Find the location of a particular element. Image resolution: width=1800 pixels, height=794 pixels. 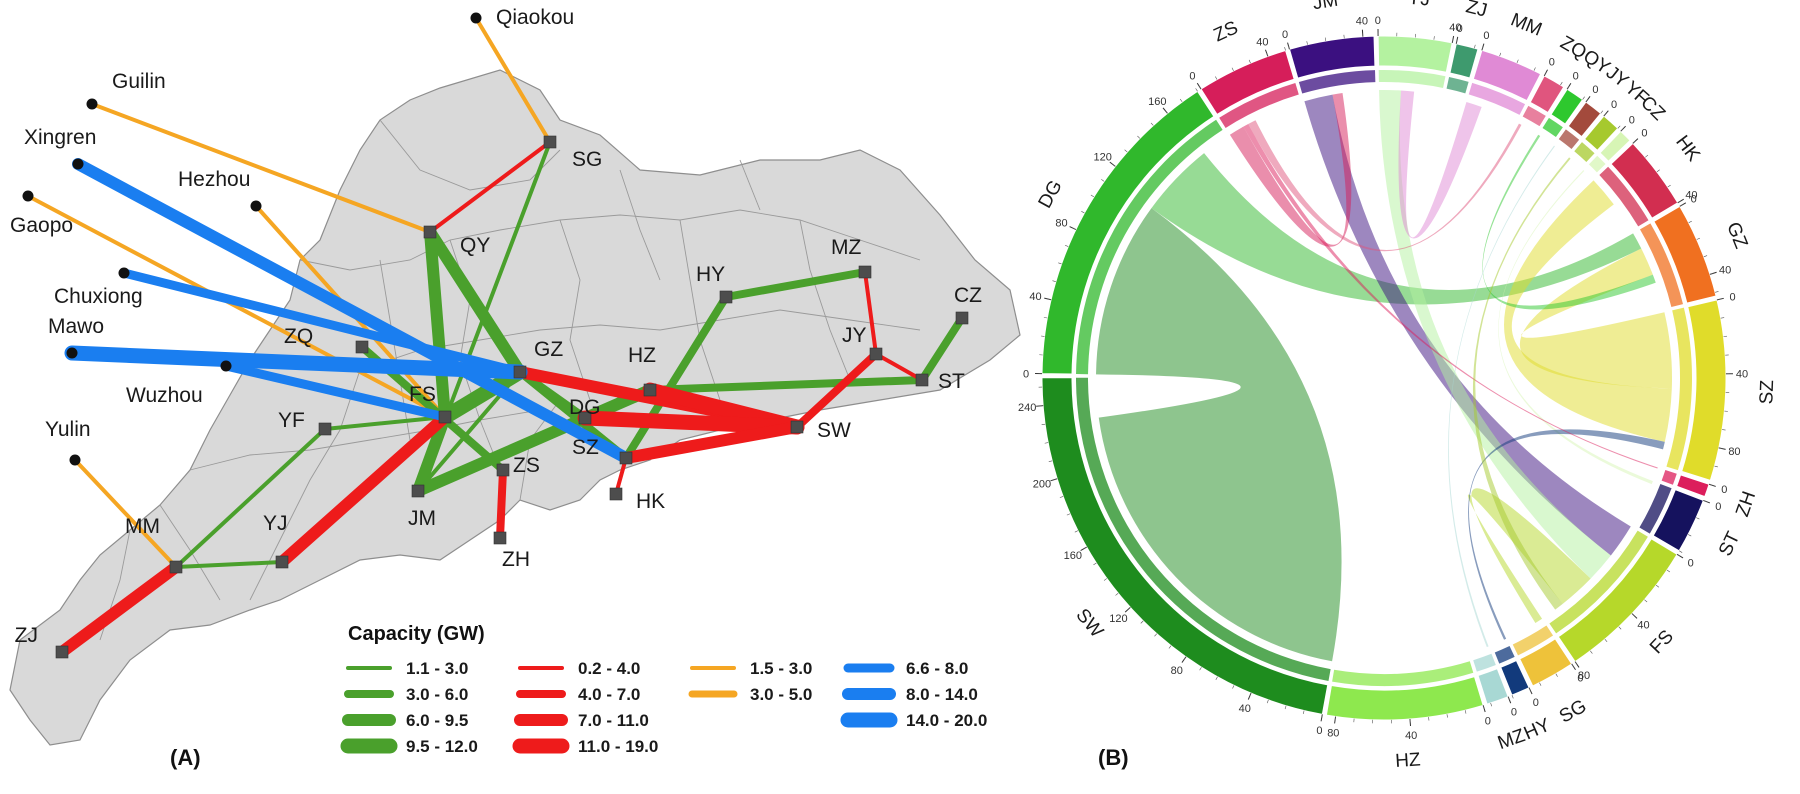

node-hk-marker is located at coordinates (616, 494).